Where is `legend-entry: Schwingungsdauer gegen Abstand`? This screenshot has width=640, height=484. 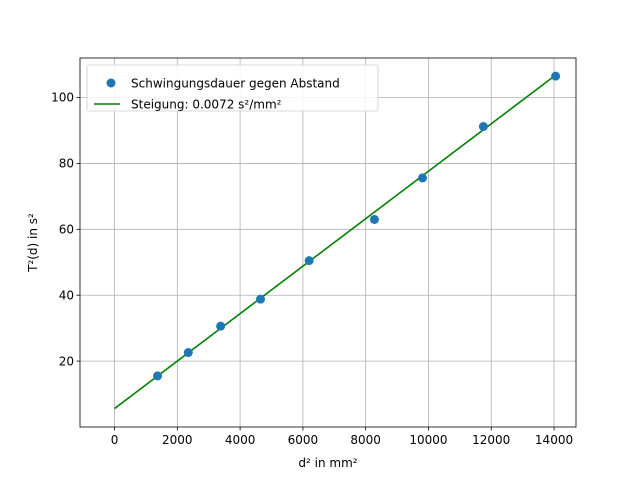 legend-entry: Schwingungsdauer gegen Abstand is located at coordinates (235, 84).